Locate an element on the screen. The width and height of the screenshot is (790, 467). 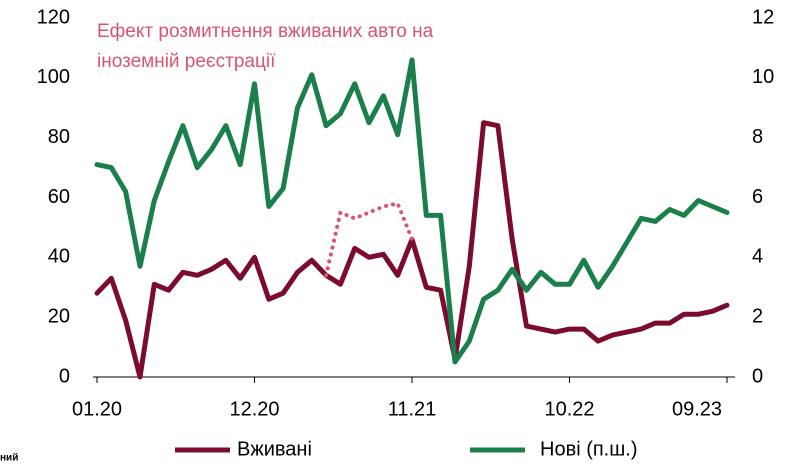
y-tick-label: 120 is located at coordinates (53, 17).